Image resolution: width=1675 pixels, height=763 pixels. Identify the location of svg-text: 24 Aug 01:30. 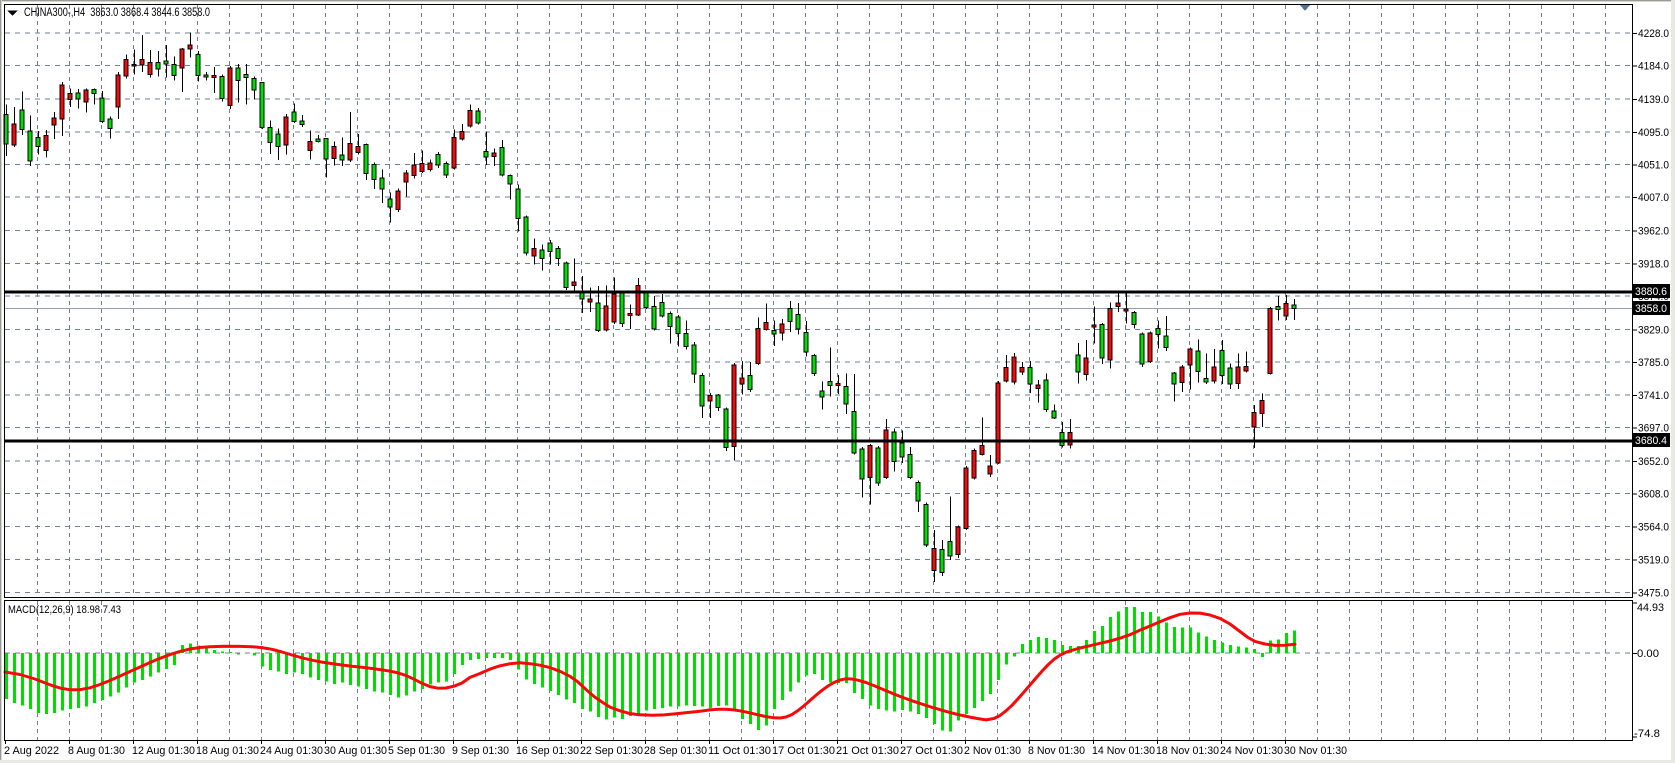
(291, 751).